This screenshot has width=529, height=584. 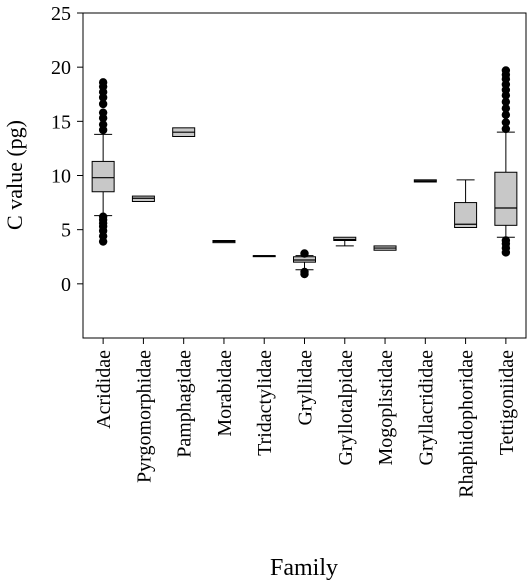 I want to click on y-axis-title: C value (pg), so click(x=14, y=175).